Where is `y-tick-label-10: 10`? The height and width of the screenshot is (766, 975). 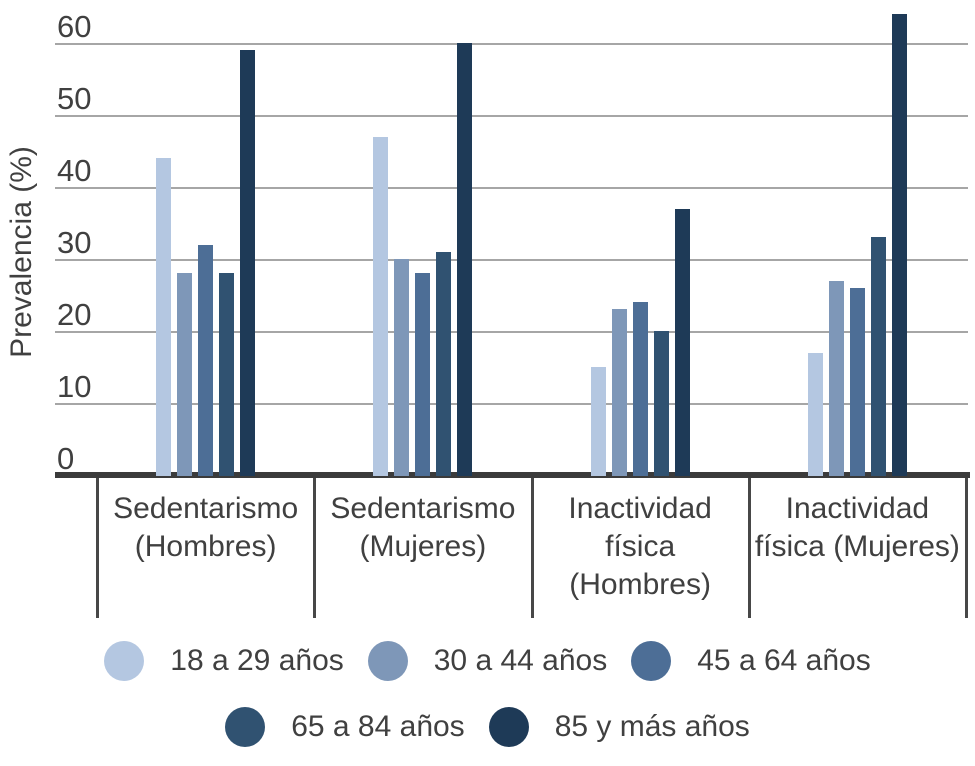
y-tick-label-10: 10 is located at coordinates (74, 386).